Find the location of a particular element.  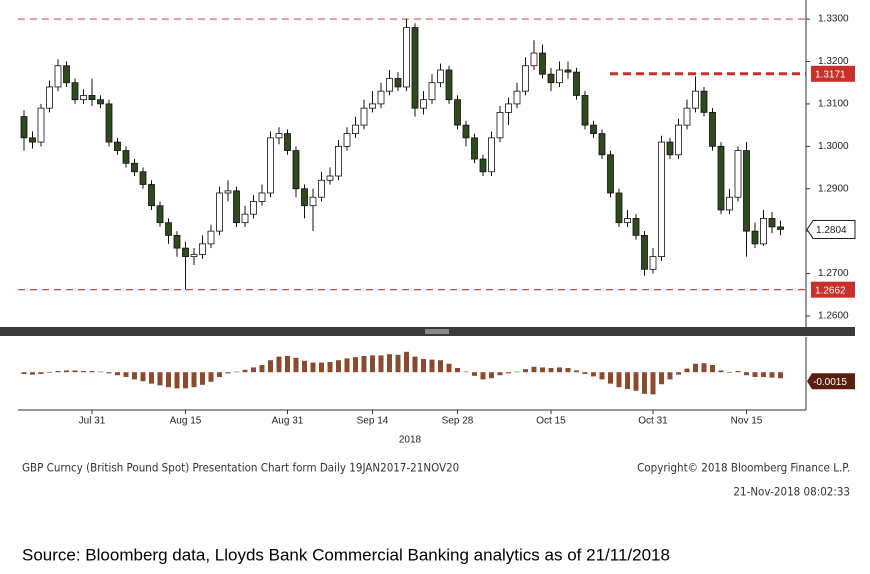

footer-timestamp: 21-Nov-2018 08:02:33 is located at coordinates (791, 492).